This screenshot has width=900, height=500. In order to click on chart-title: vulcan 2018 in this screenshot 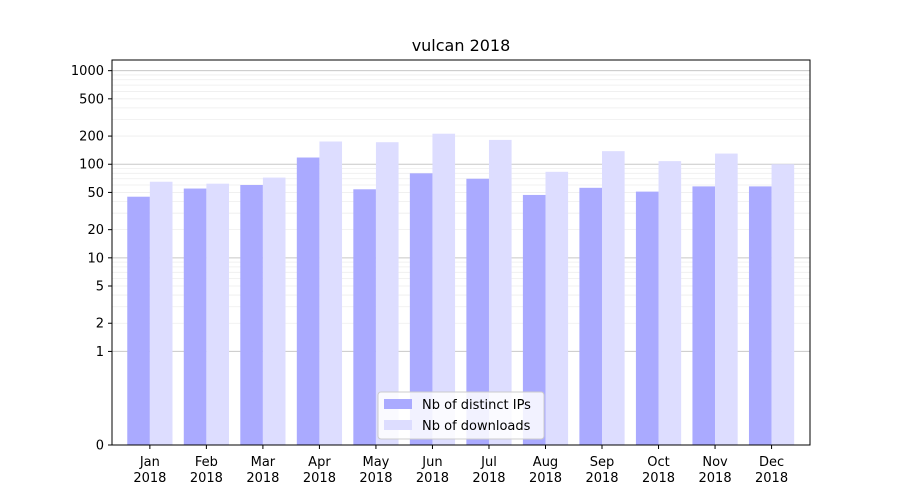, I will do `click(461, 45)`.